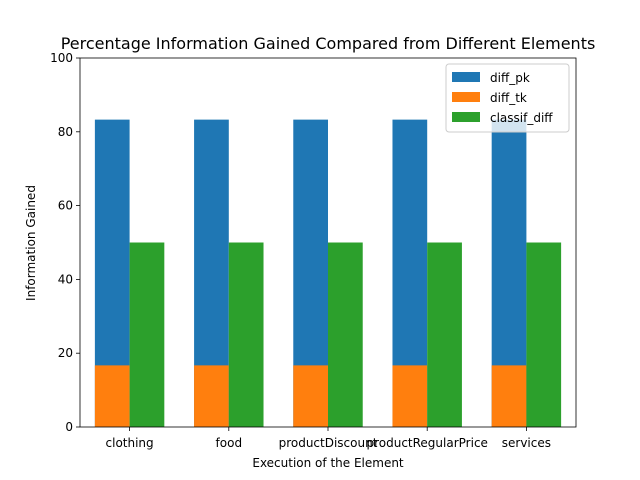 The width and height of the screenshot is (640, 480). Describe the element at coordinates (65, 279) in the screenshot. I see `y-tick-label: 40` at that location.